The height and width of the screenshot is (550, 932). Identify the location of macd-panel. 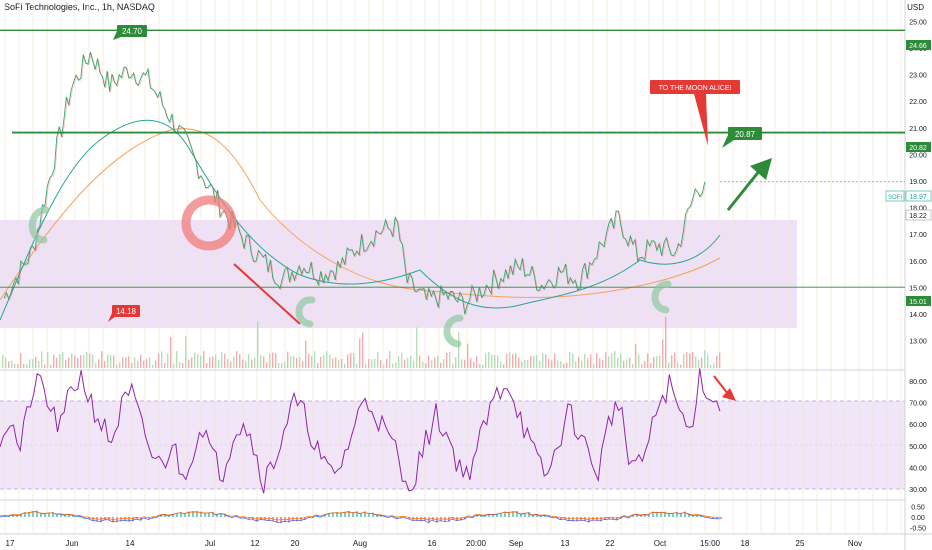
(361, 517).